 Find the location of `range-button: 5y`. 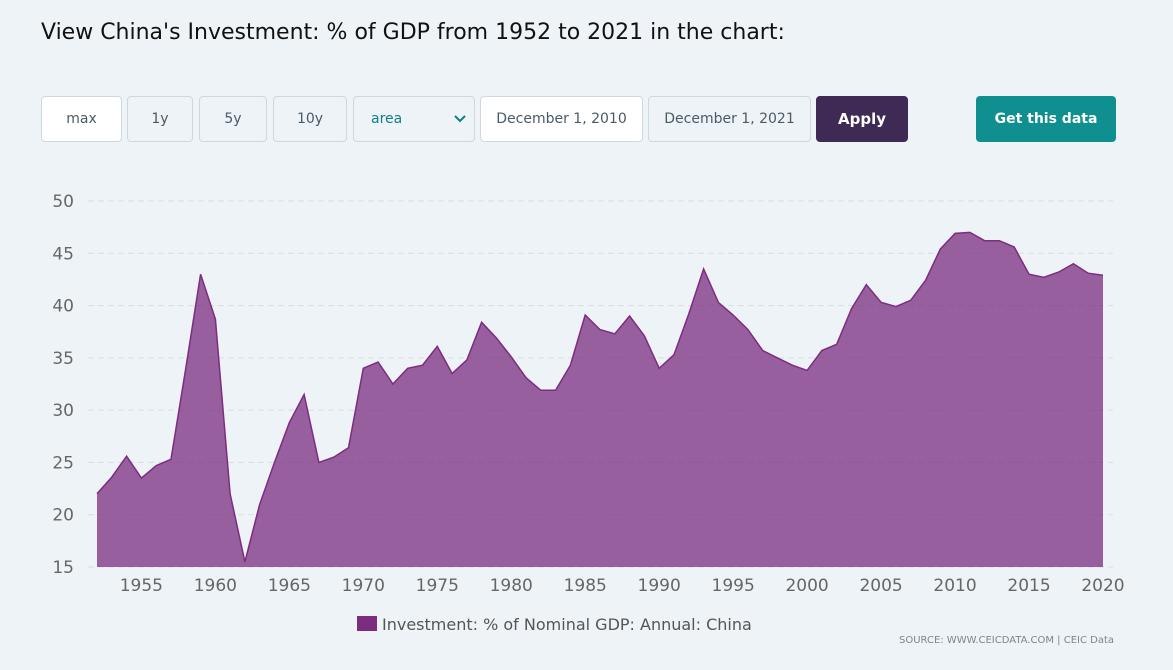

range-button: 5y is located at coordinates (233, 119).